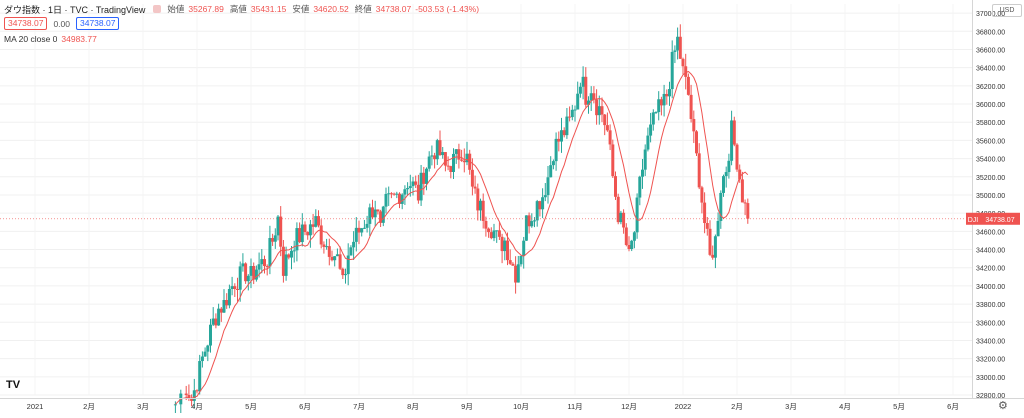 The image size is (1024, 418). Describe the element at coordinates (990, 105) in the screenshot. I see `price-tick-label: 36000.00` at that location.